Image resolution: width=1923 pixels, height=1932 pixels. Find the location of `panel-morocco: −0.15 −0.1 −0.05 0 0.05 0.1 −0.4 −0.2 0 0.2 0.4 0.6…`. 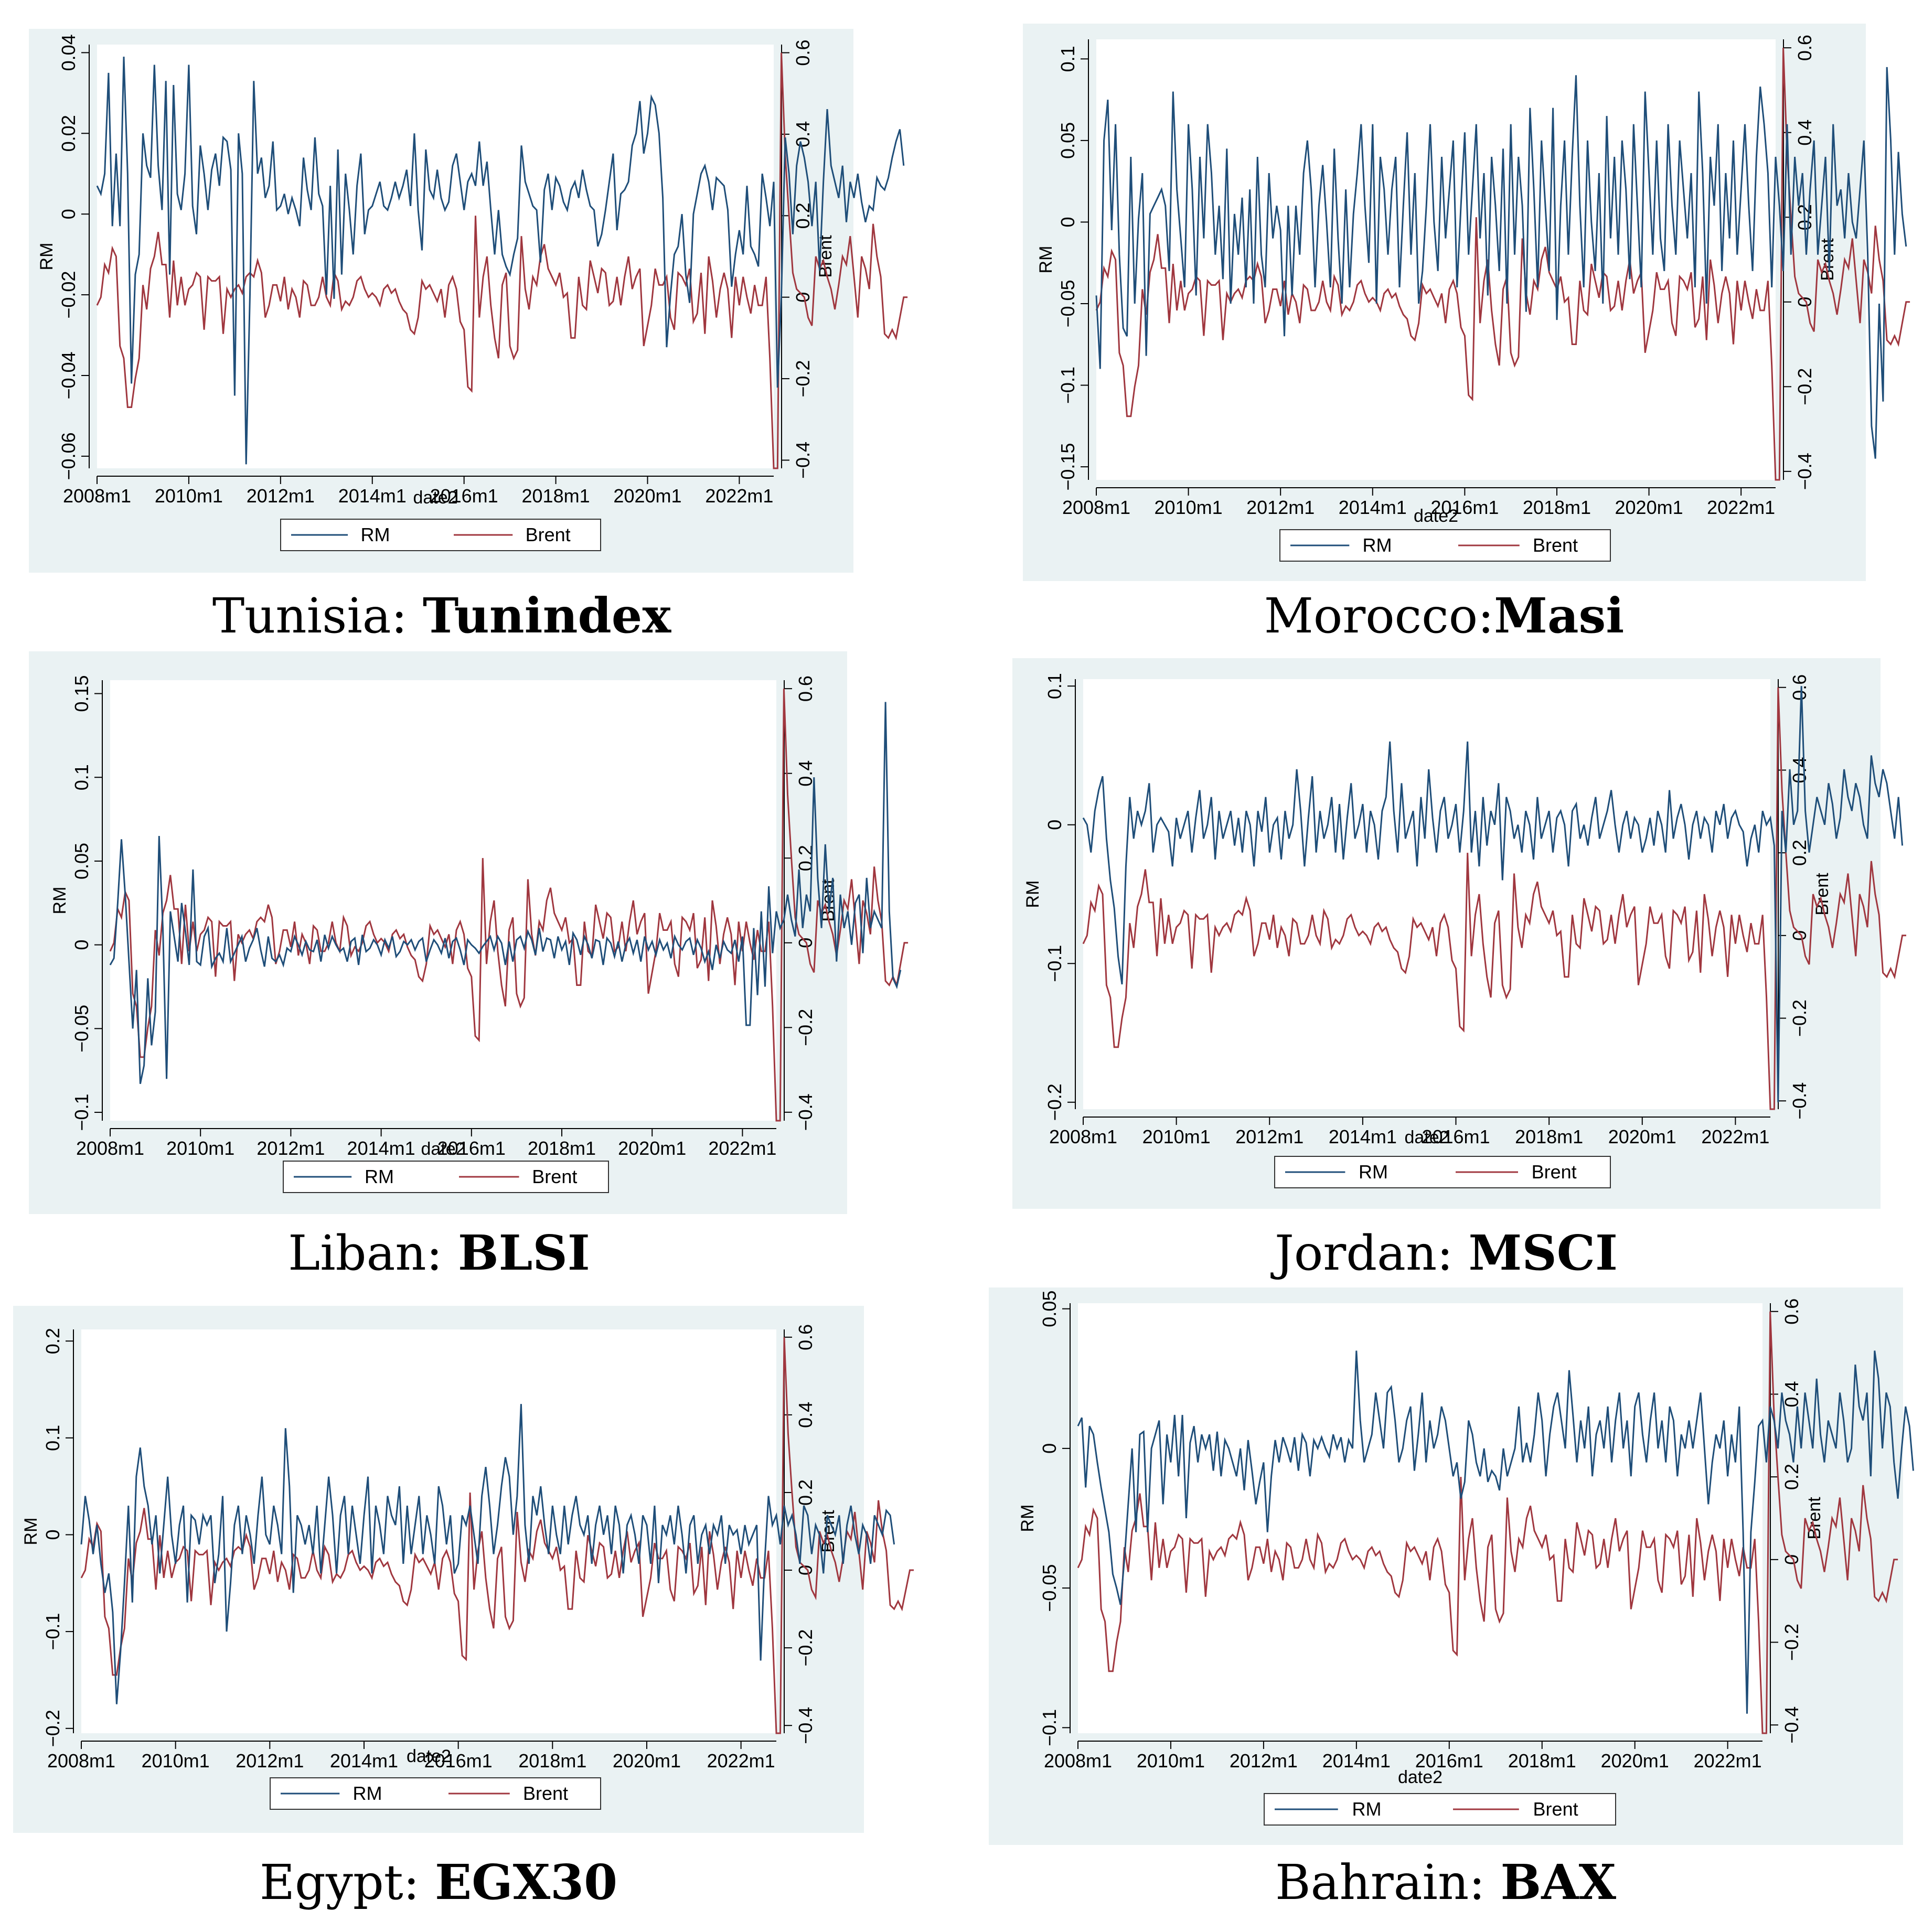

panel-morocco: −0.15 −0.1 −0.05 0 0.05 0.1 −0.4 −0.2 0 0.2 0.4 0.6… is located at coordinates (1466, 302).